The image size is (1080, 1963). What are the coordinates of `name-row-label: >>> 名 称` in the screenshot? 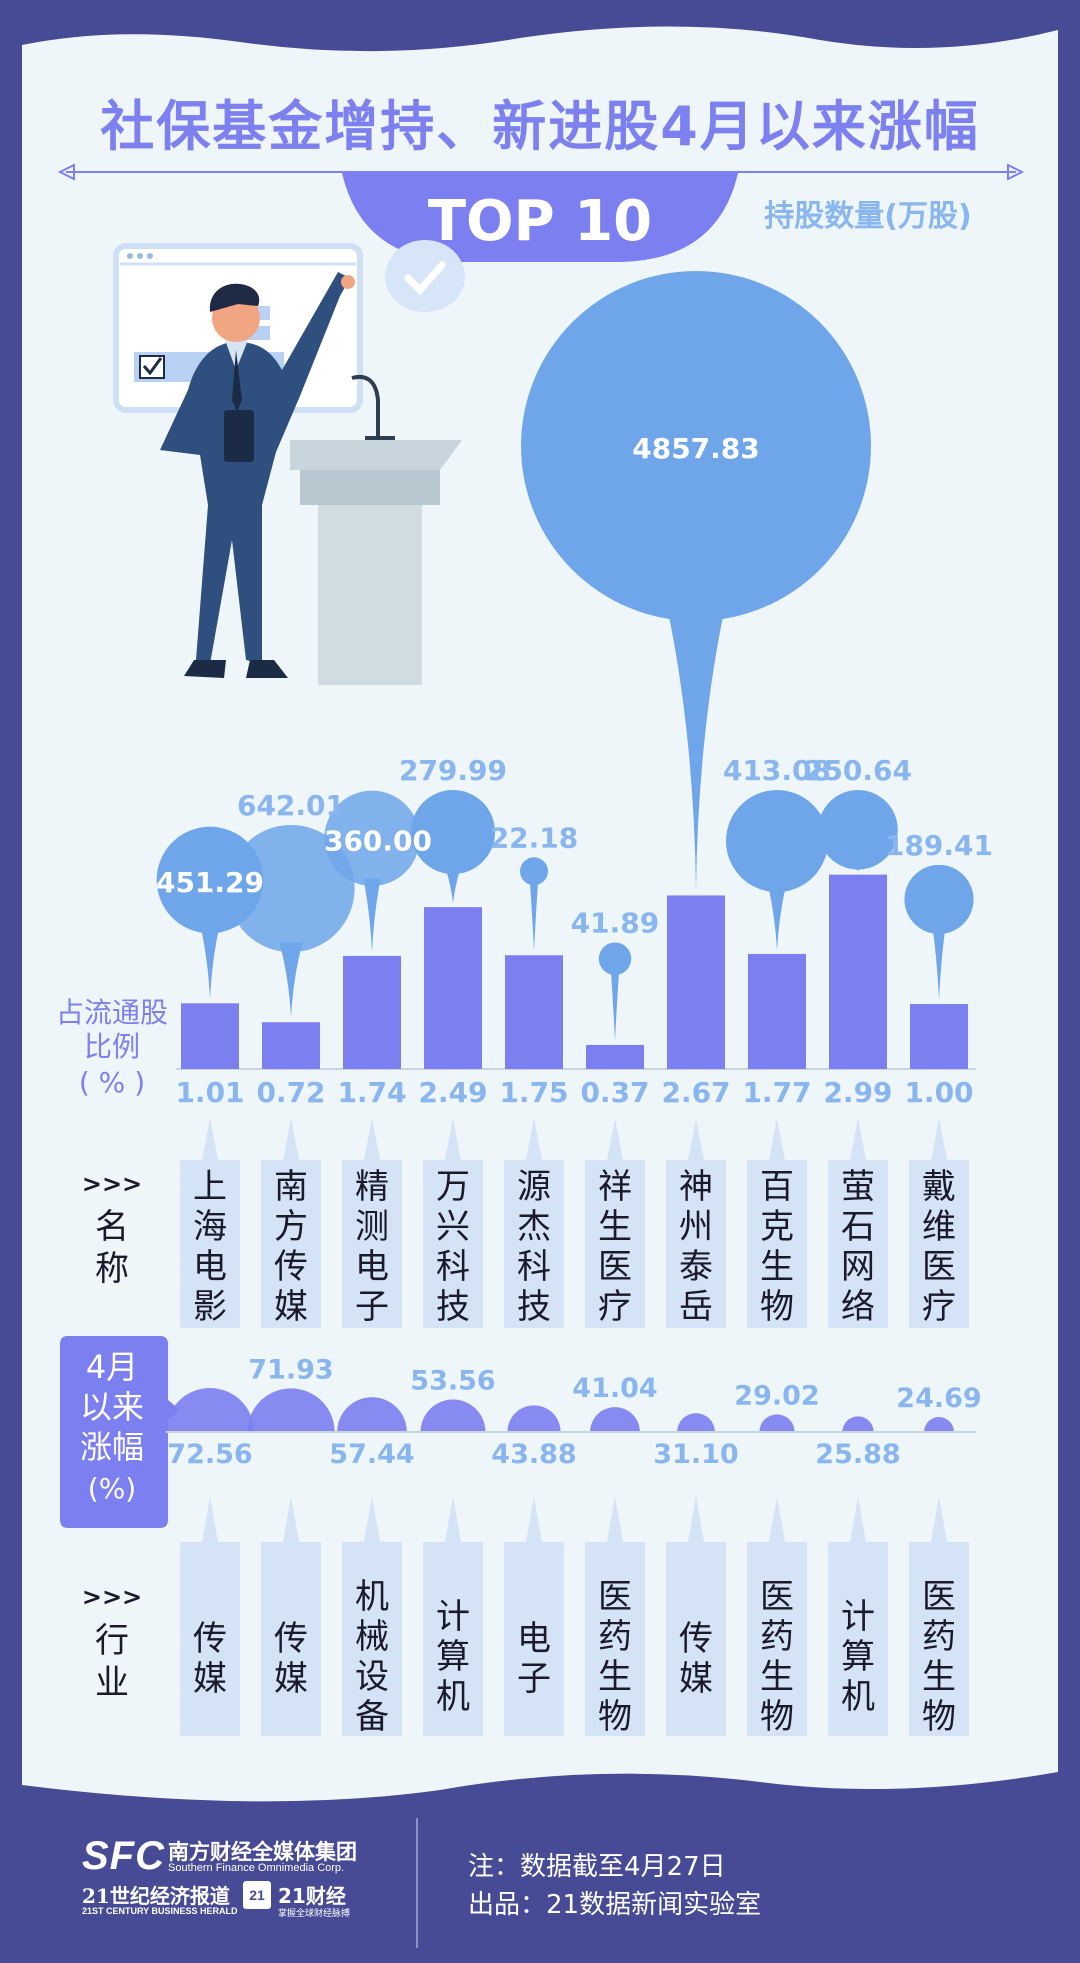 It's located at (112, 1229).